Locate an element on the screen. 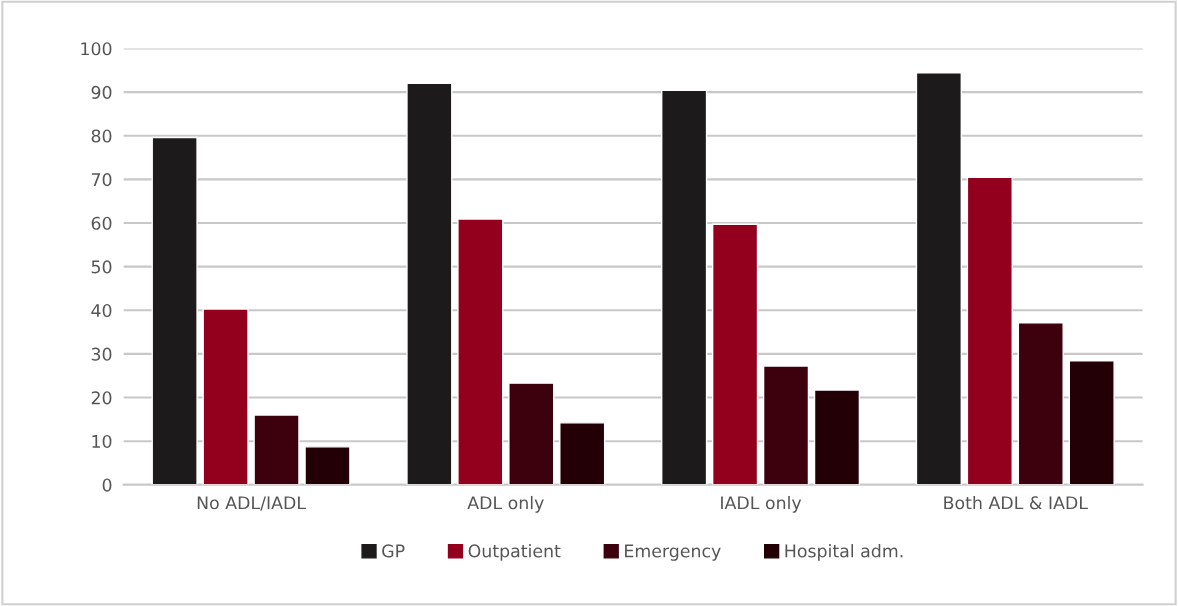 The width and height of the screenshot is (1178, 606). y-tick-label: 40 is located at coordinates (101, 310).